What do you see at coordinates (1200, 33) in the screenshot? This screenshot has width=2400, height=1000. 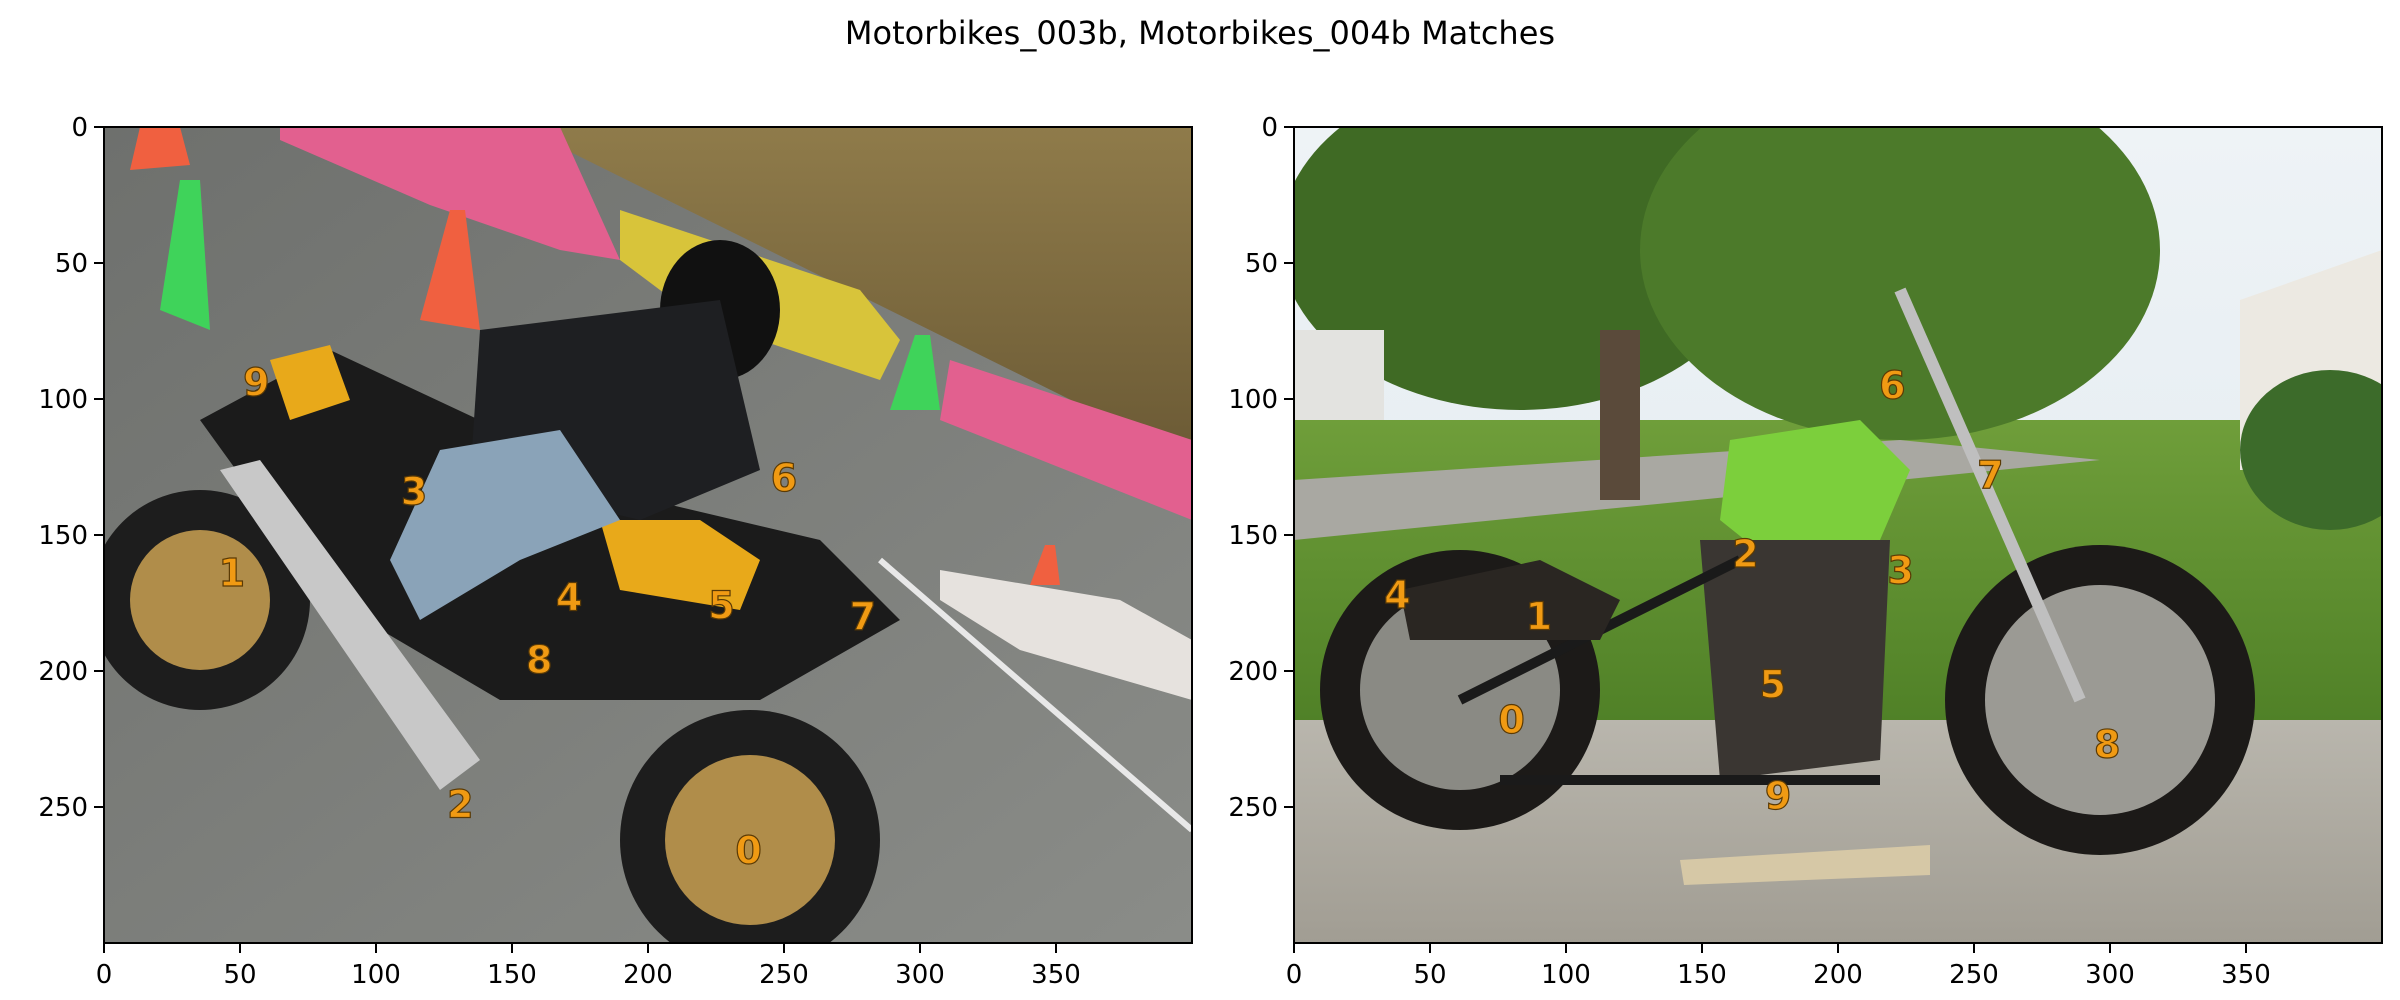 I see `figure-title: Motorbikes_003b, Motorbikes_004b Matches` at bounding box center [1200, 33].